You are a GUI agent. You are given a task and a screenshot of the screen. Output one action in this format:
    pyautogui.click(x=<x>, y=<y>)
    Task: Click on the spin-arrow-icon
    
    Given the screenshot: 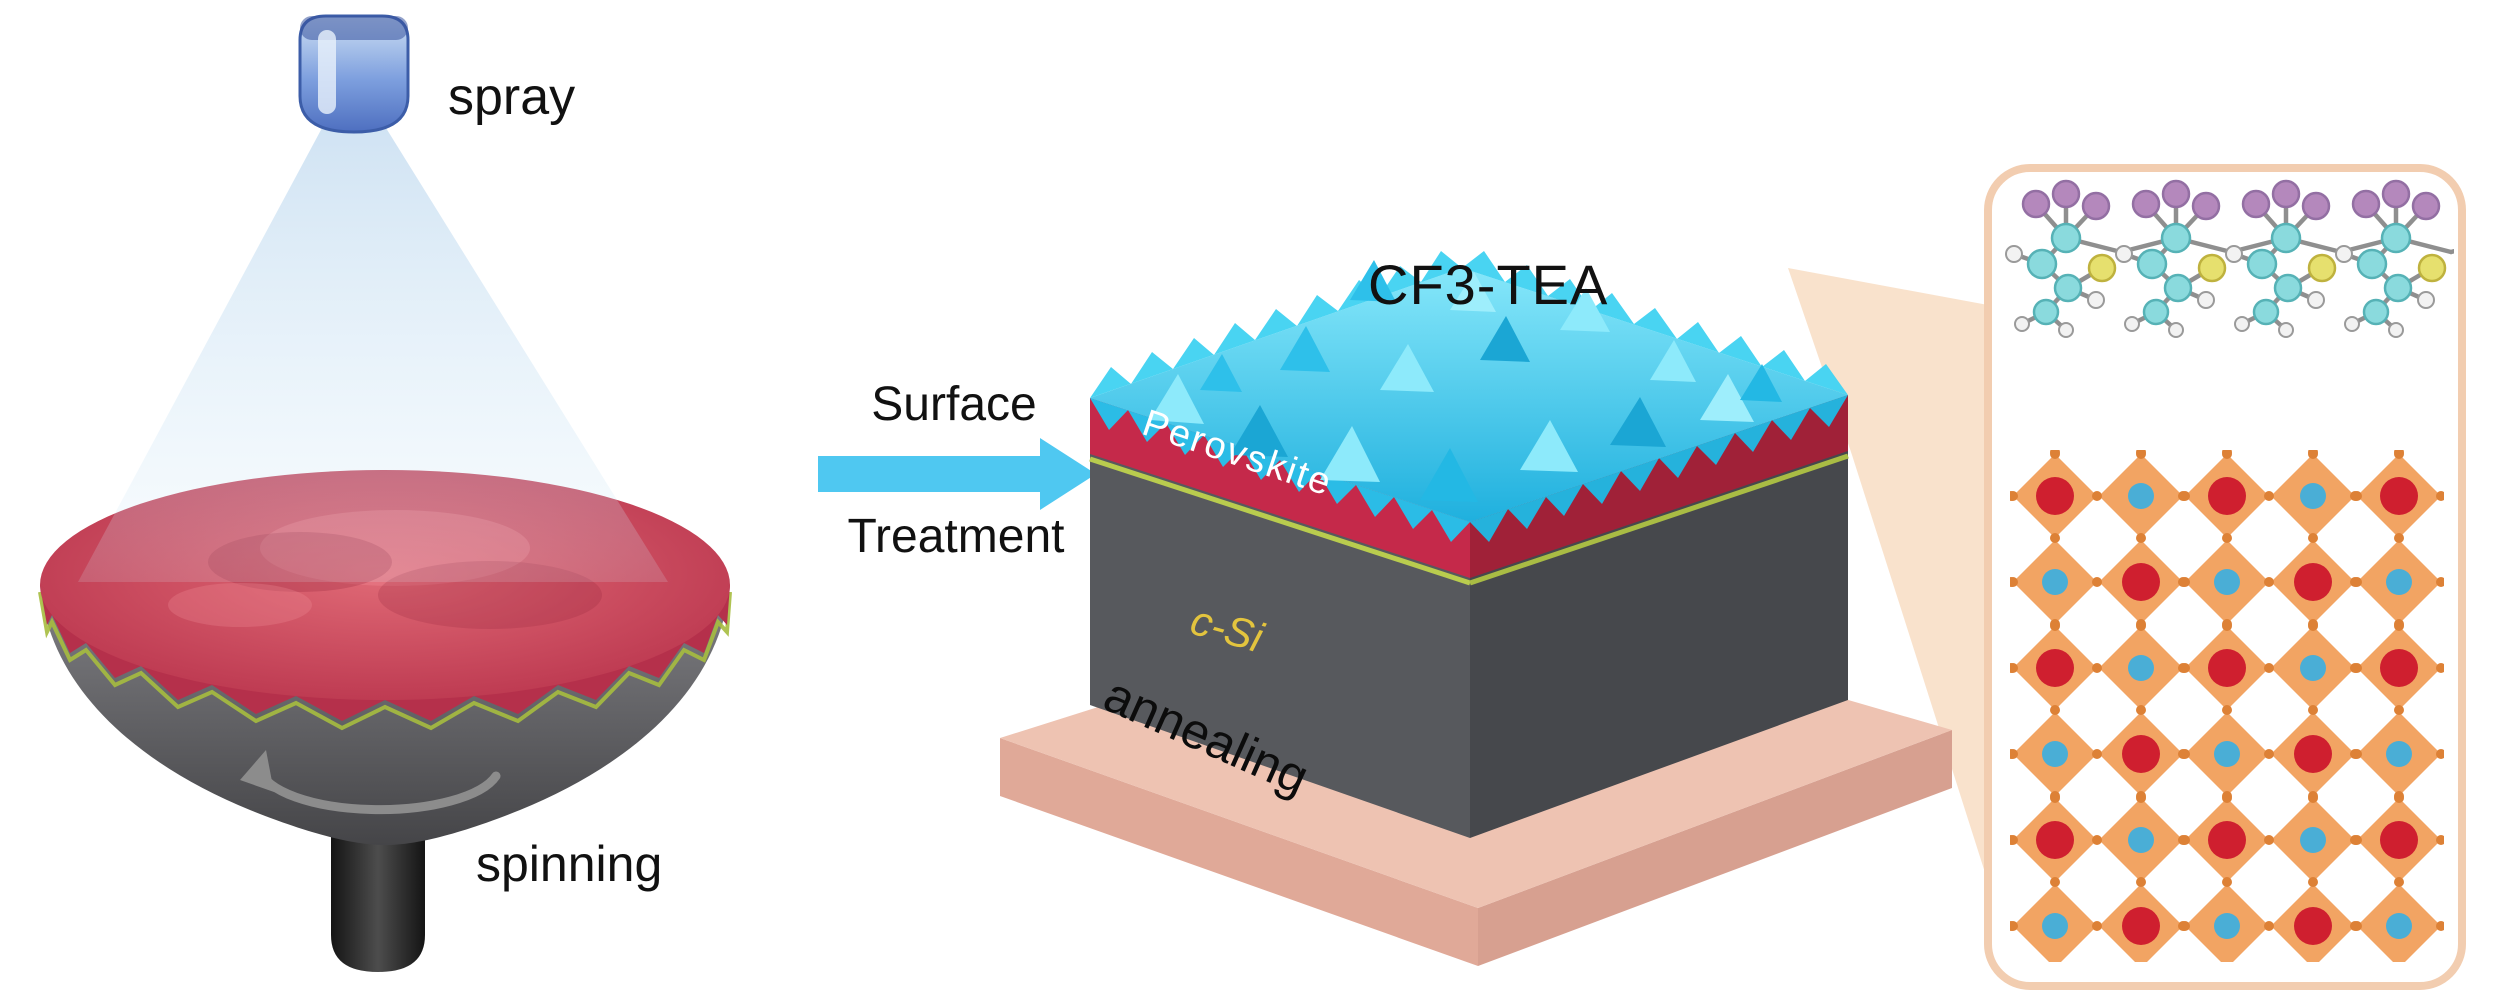 What is the action you would take?
    pyautogui.click(x=370, y=782)
    